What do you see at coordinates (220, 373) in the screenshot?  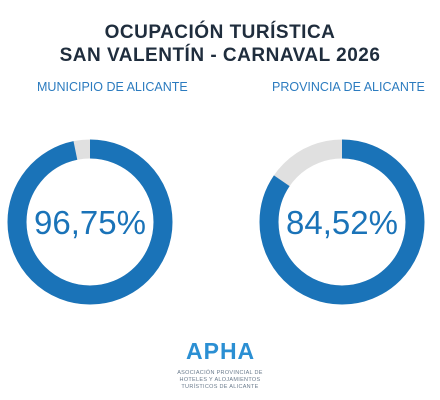 I see `logo-org-line1: ASOCIACIÓN PROVINCIAL DE` at bounding box center [220, 373].